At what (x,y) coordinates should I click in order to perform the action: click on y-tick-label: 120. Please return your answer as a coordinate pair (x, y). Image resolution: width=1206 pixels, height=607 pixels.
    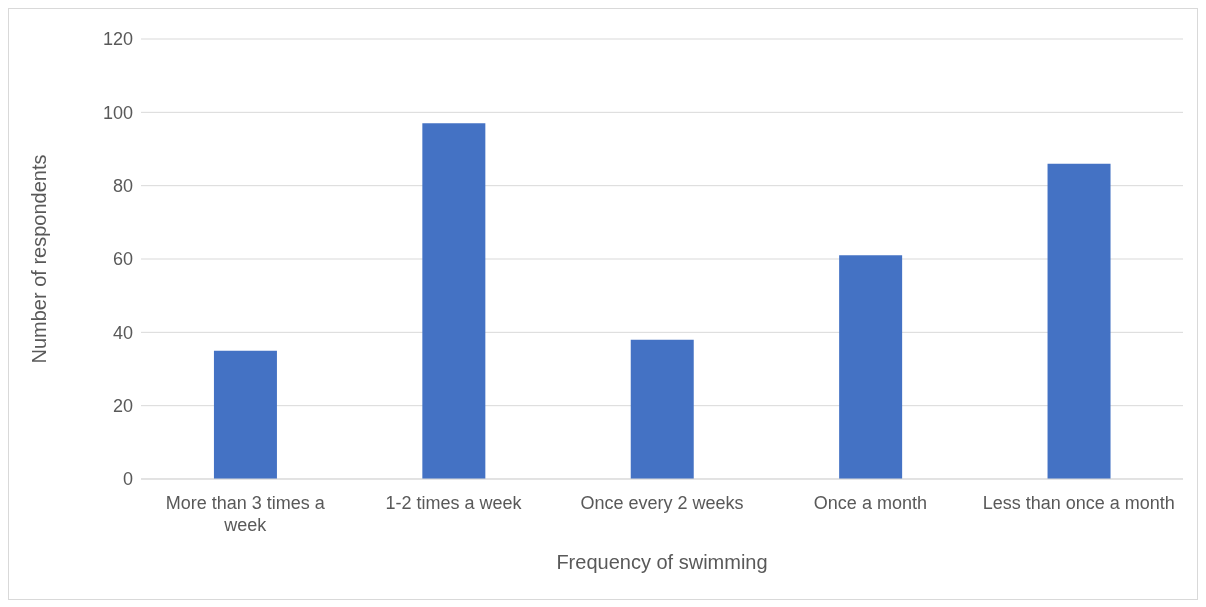
    Looking at the image, I should click on (117, 39).